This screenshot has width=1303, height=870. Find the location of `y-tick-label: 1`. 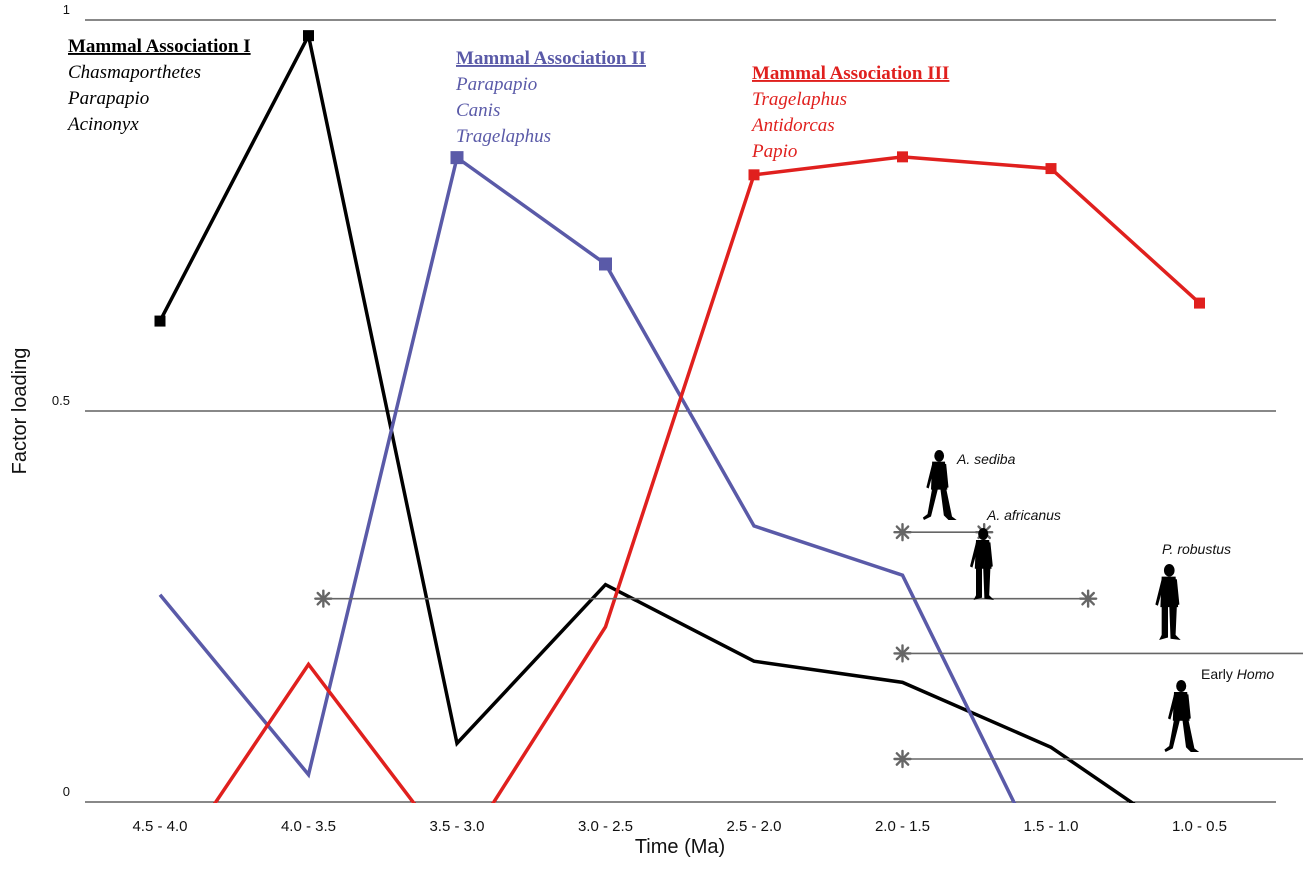

y-tick-label: 1 is located at coordinates (66, 9).